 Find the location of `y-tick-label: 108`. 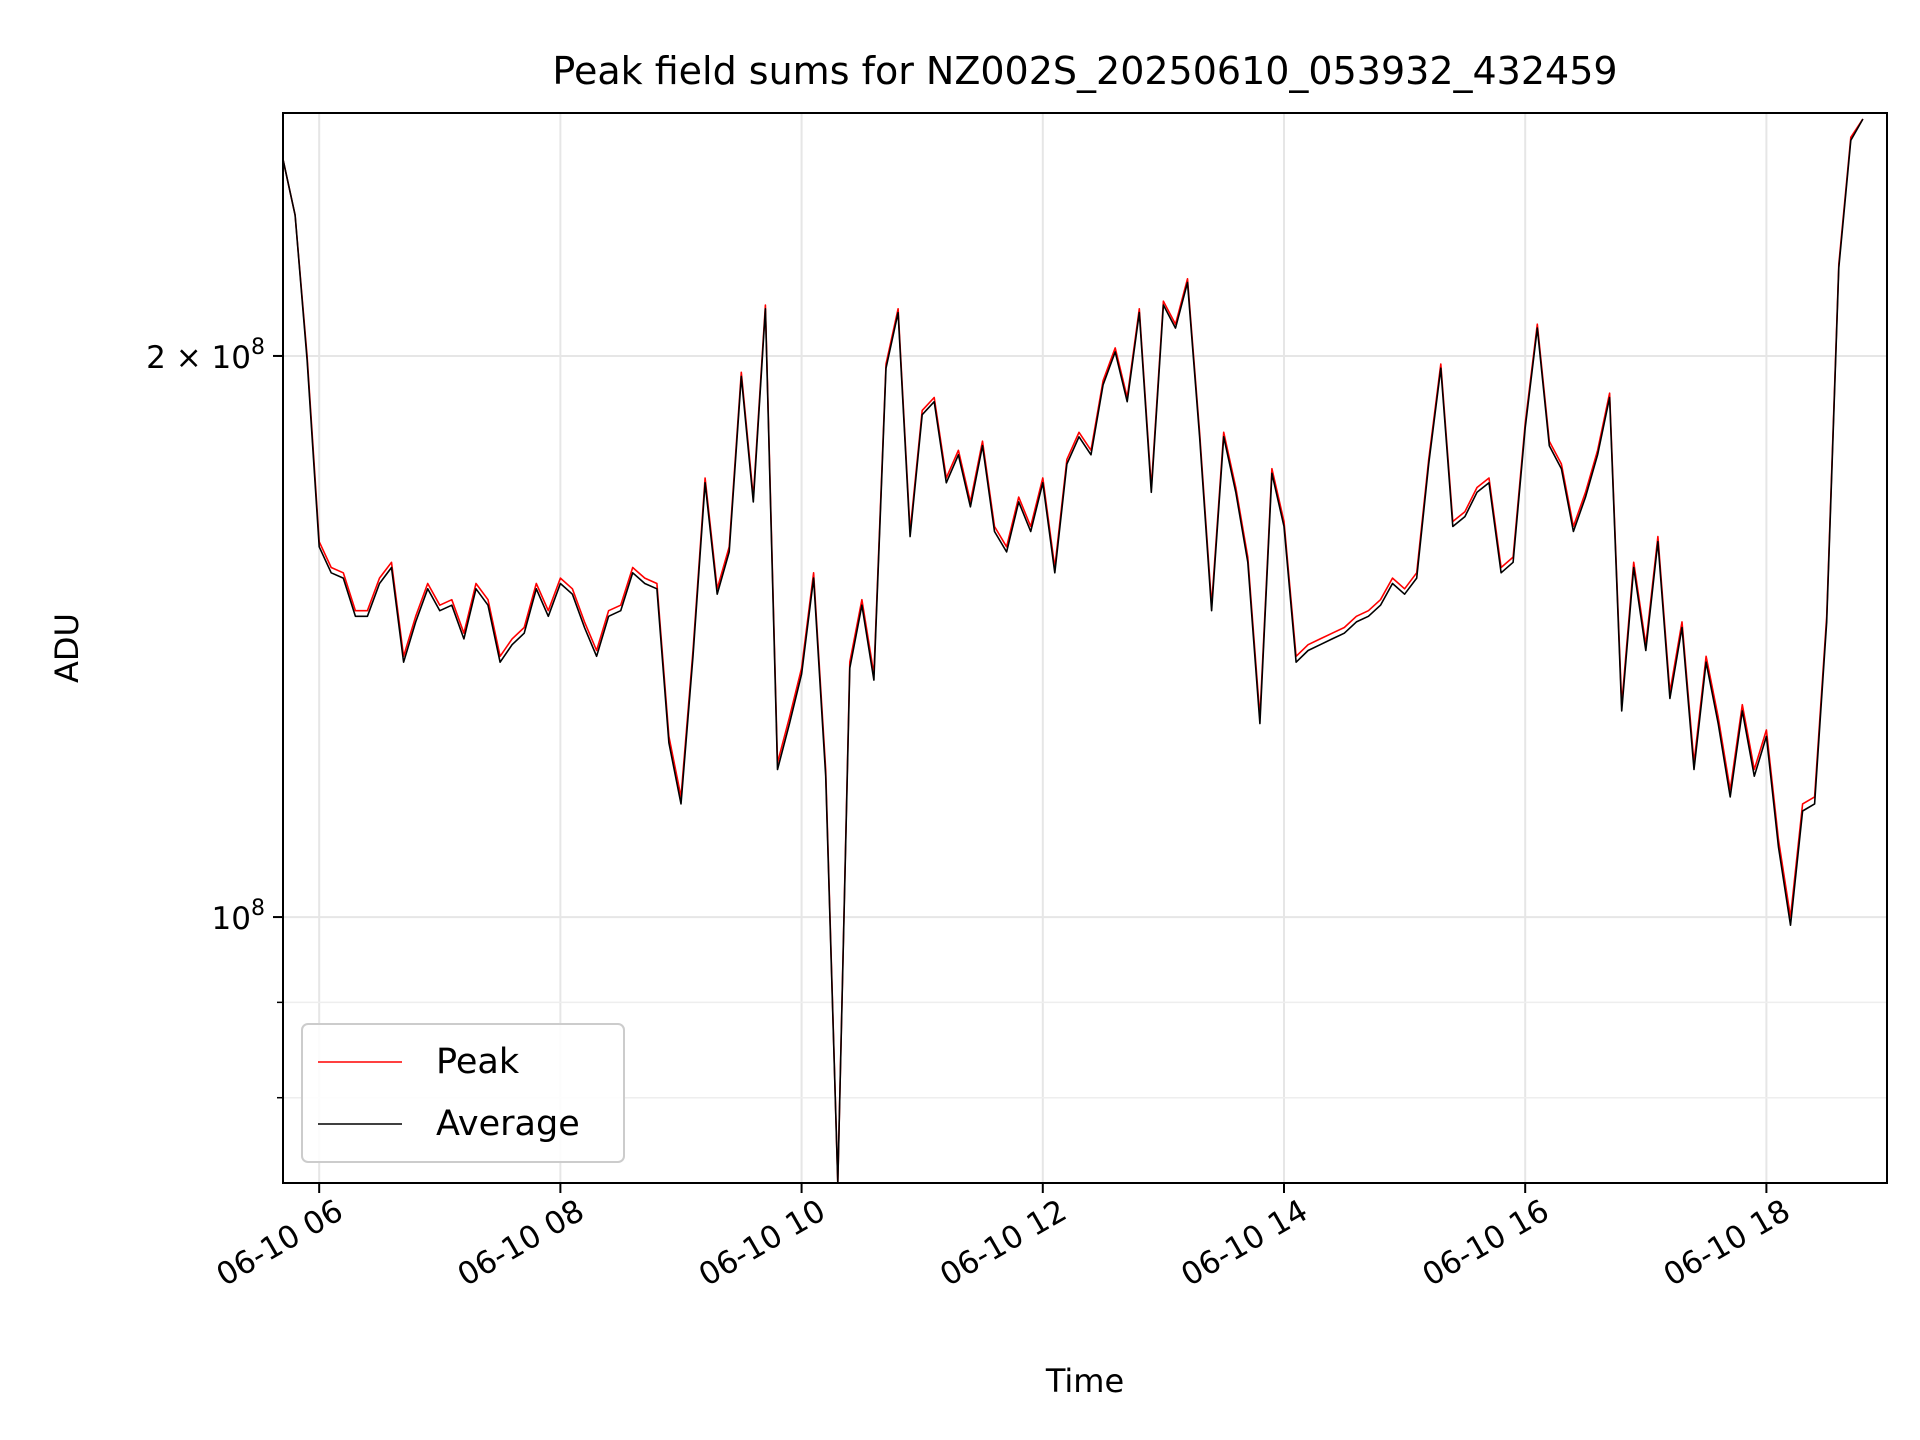

y-tick-label: 108 is located at coordinates (238, 916).